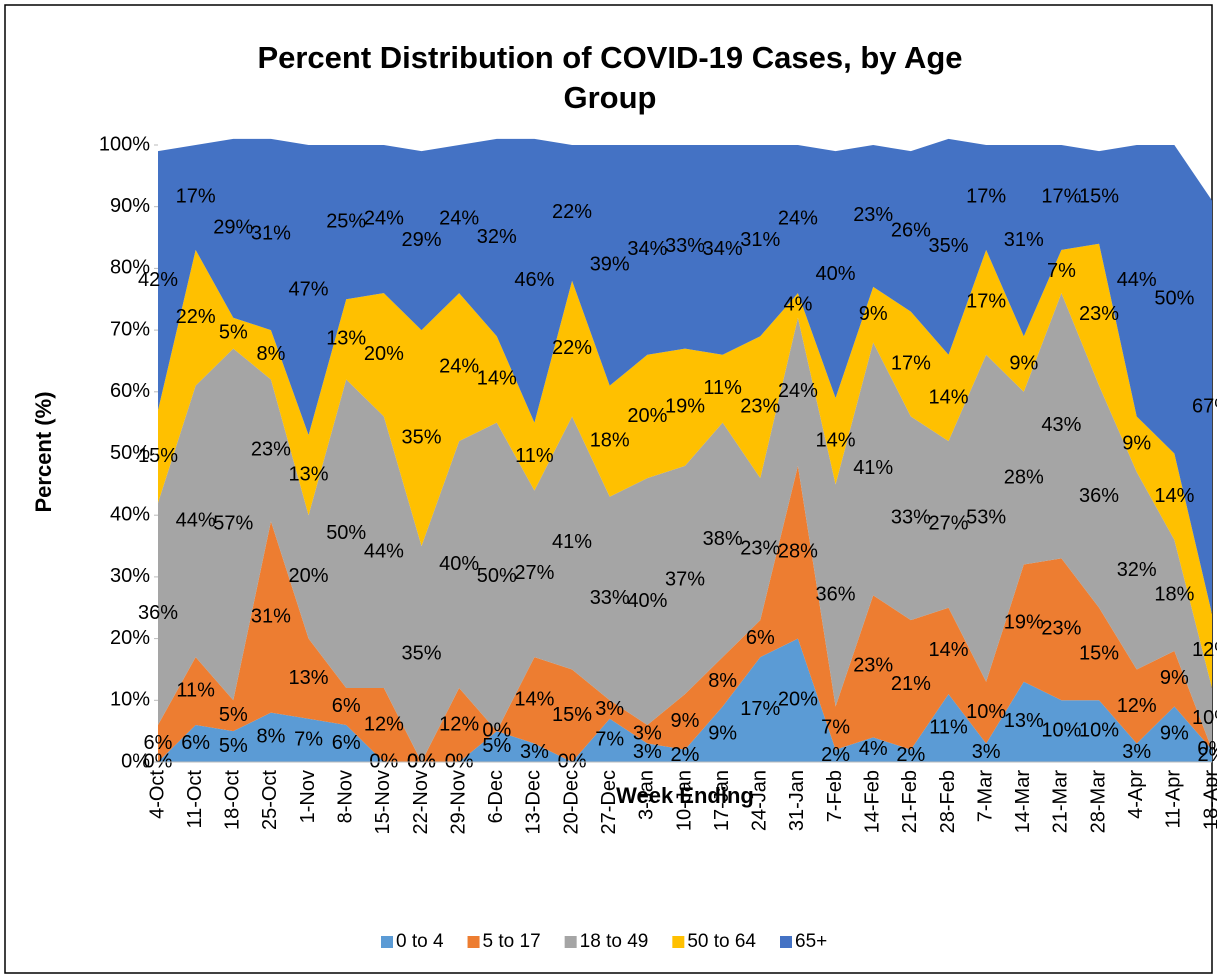  I want to click on x-tick-label: 18-Oct, so click(233, 800).